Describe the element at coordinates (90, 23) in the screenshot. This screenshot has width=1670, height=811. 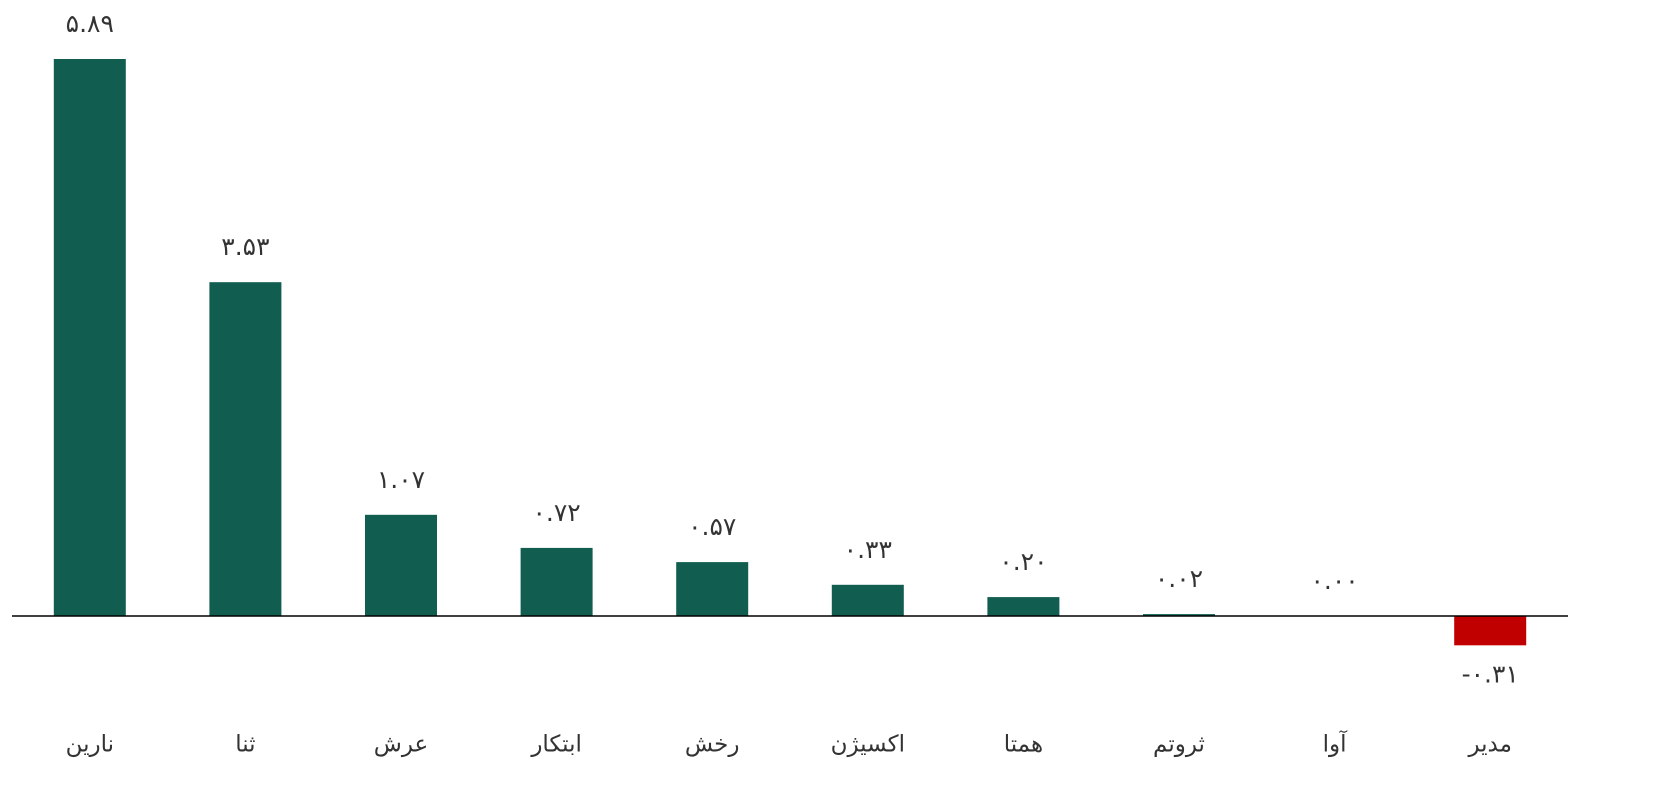
I see `value-label: ۵.۸۹` at that location.